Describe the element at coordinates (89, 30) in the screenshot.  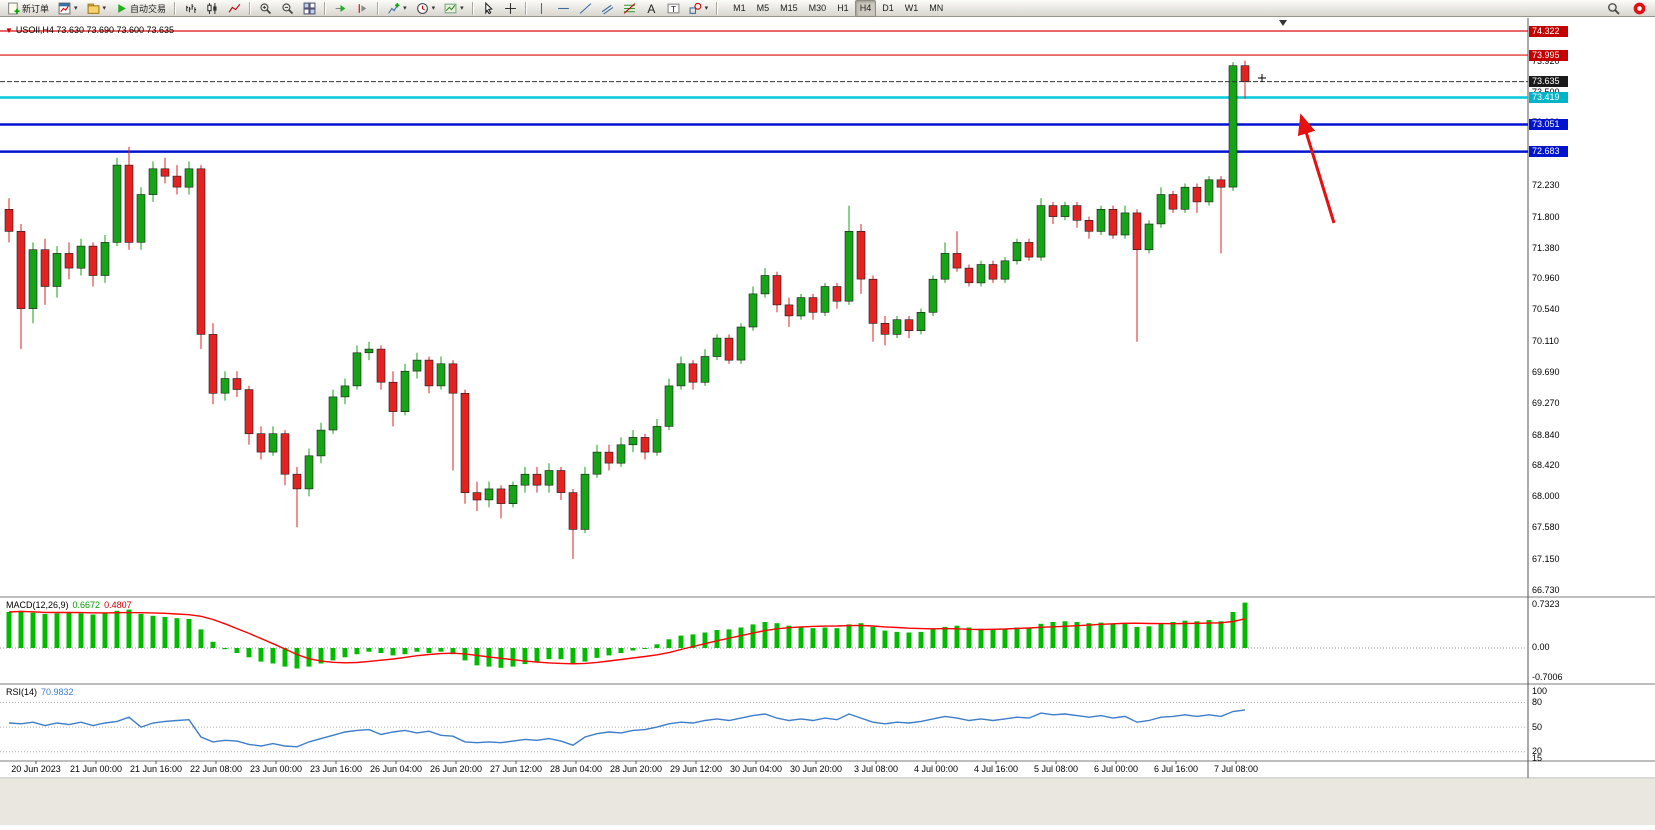
I see `chart-title: ▼ USOIl,H4 73.630 73.690 73.600 73.635` at that location.